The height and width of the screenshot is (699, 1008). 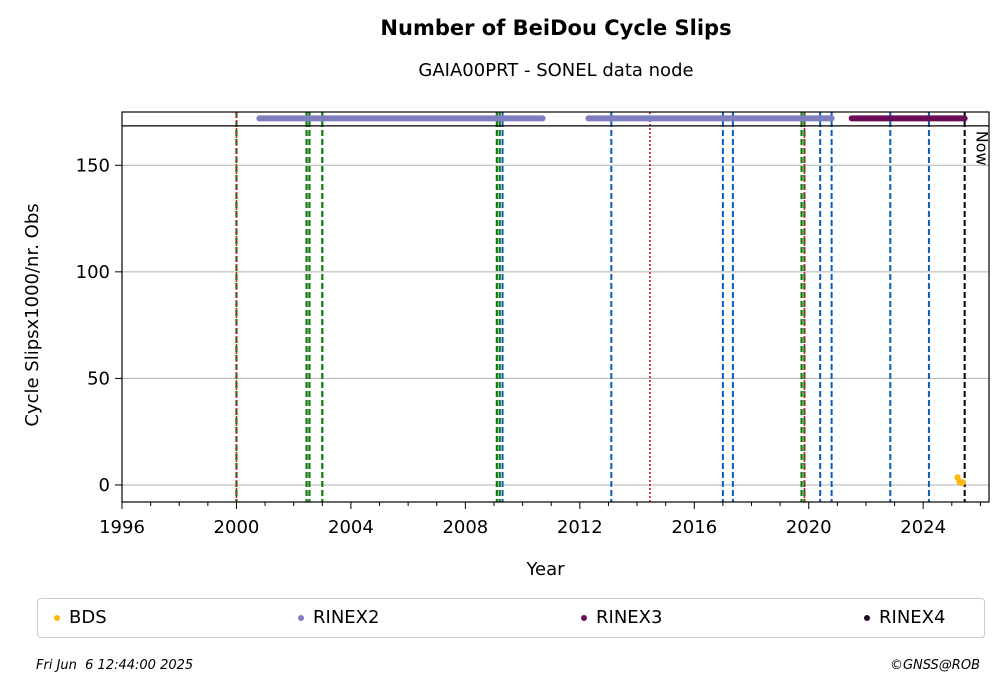 What do you see at coordinates (556, 70) in the screenshot?
I see `chart-subtitle: GAIA00PRT - SONEL data node` at bounding box center [556, 70].